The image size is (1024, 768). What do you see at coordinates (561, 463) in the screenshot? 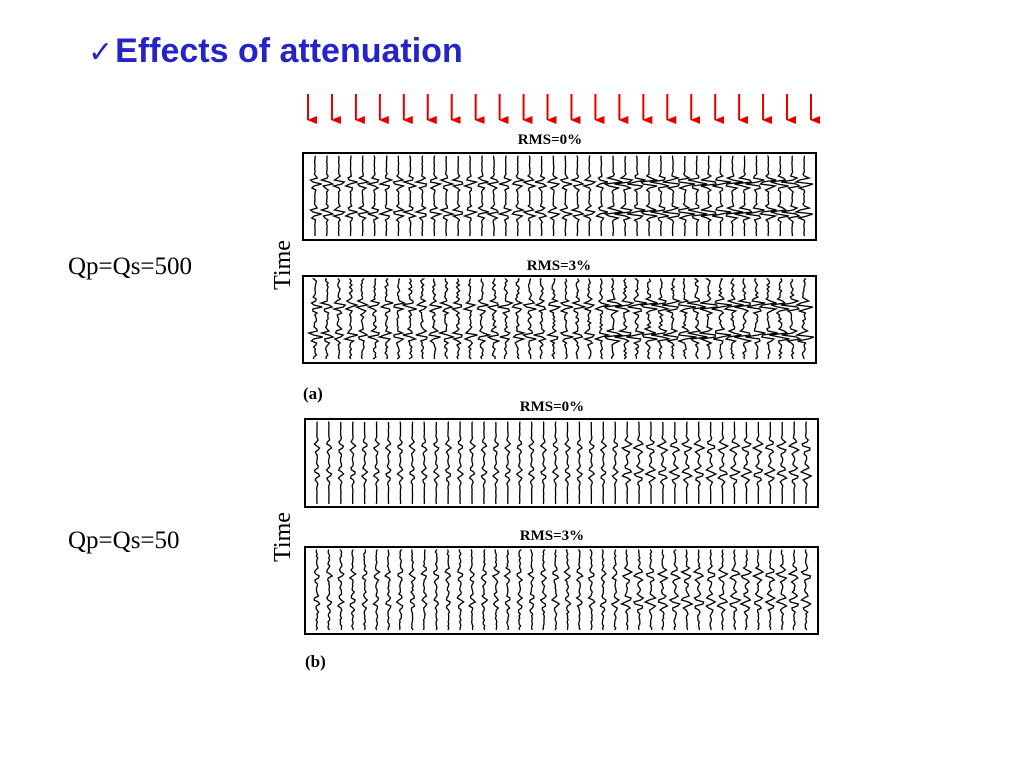
I see `seismogram-b-rms0` at bounding box center [561, 463].